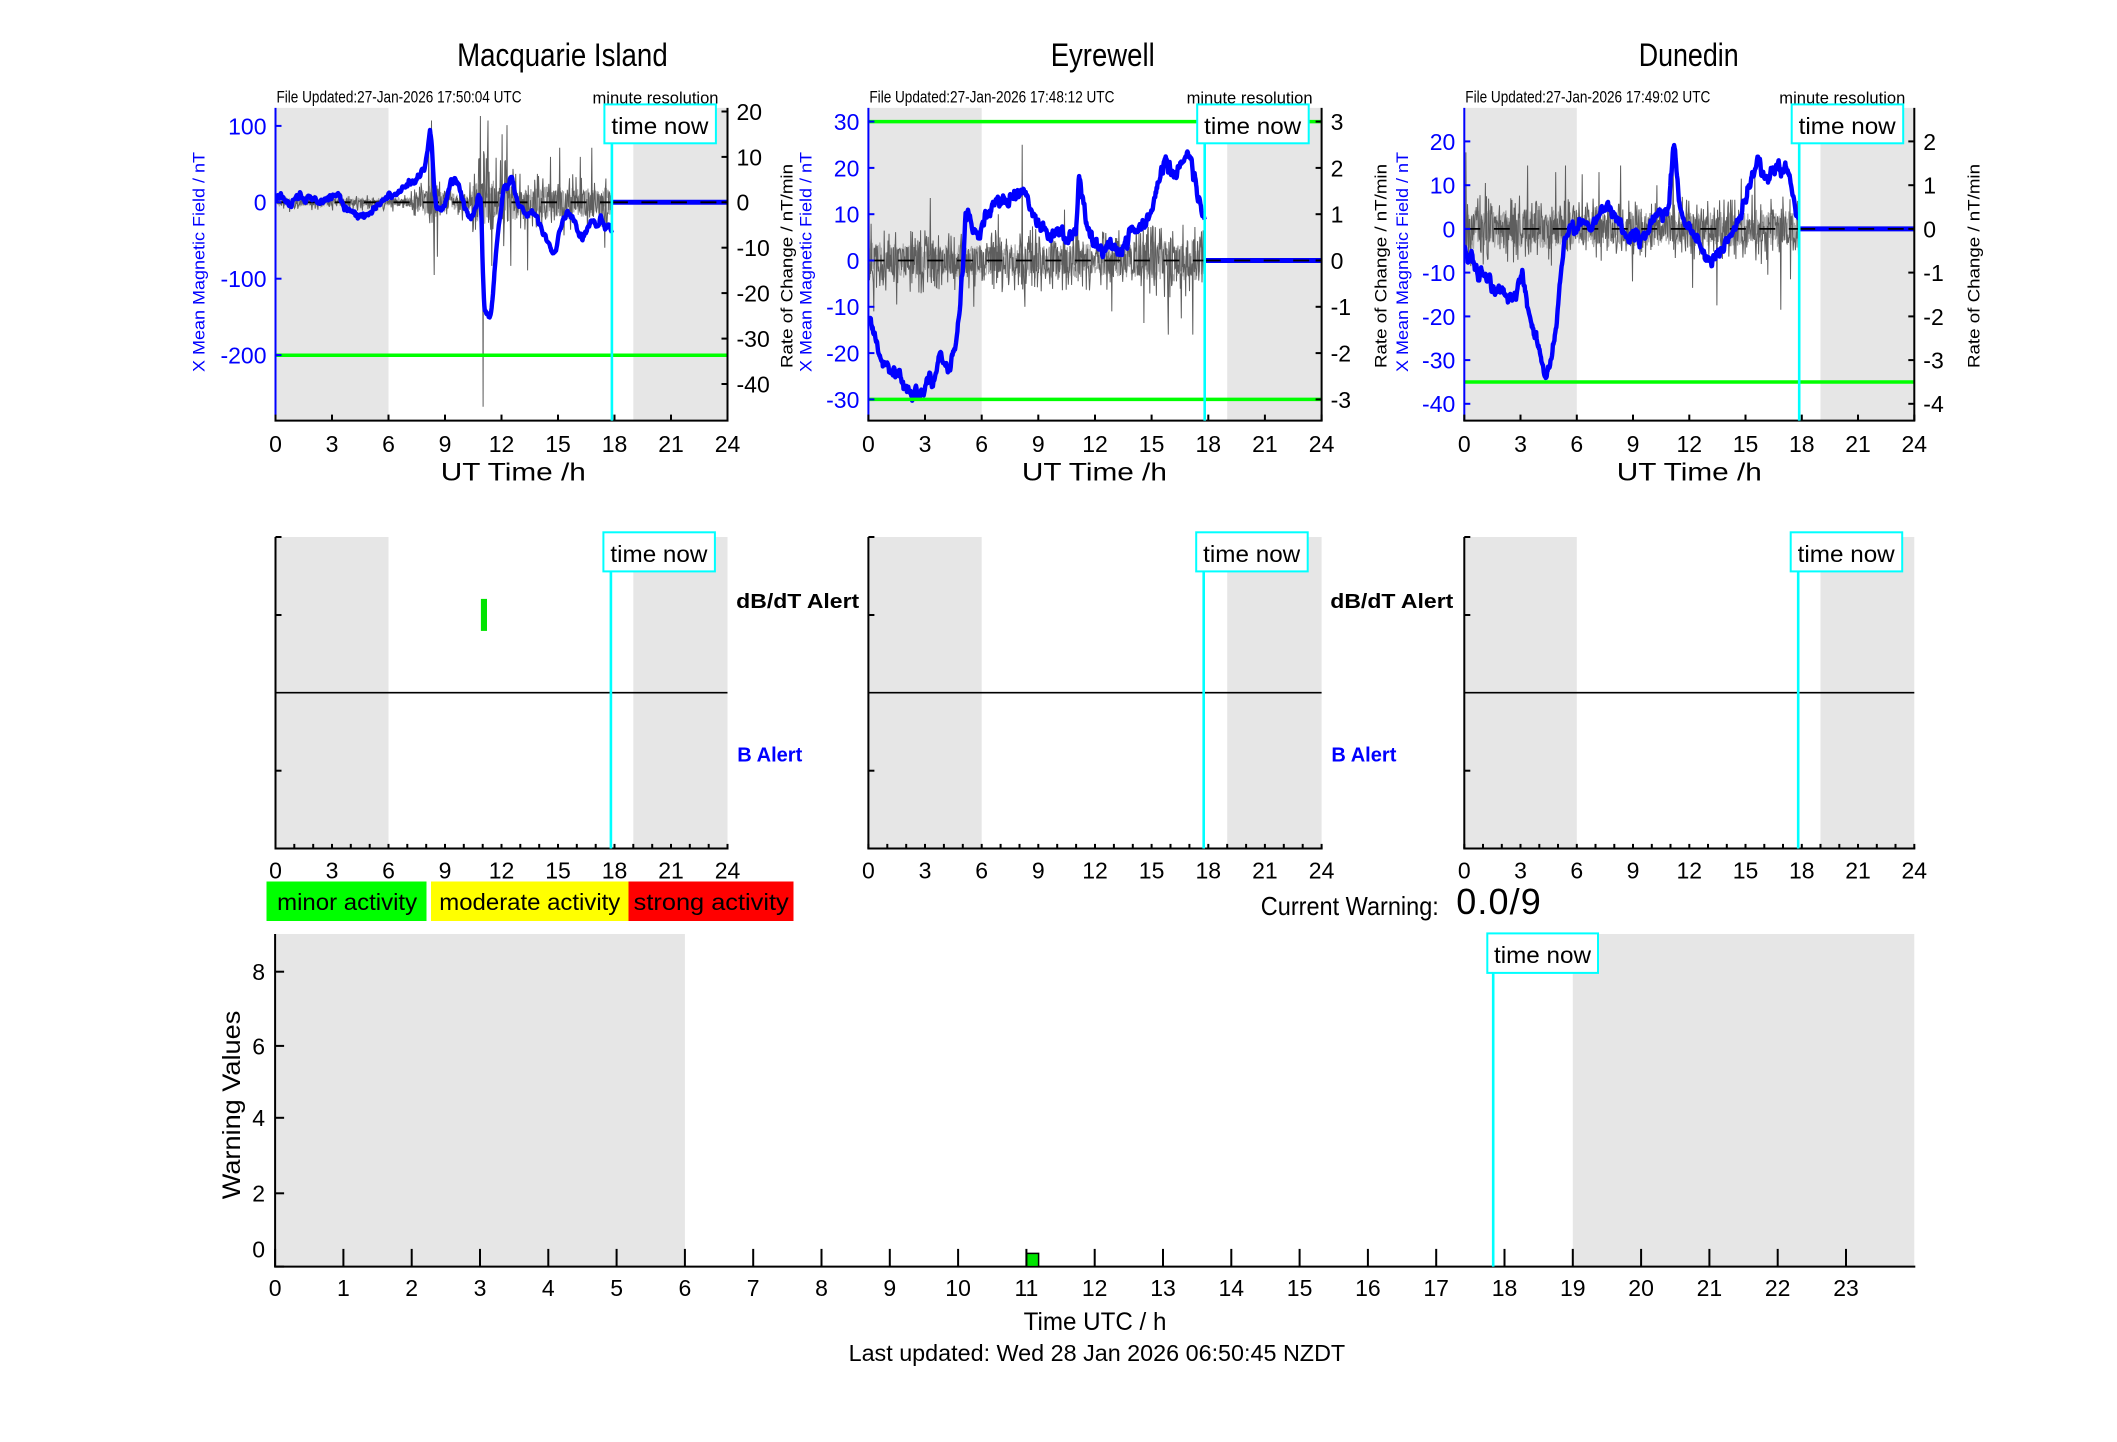 The width and height of the screenshot is (2117, 1442). What do you see at coordinates (1933, 317) in the screenshot?
I see `svg-text: -2` at bounding box center [1933, 317].